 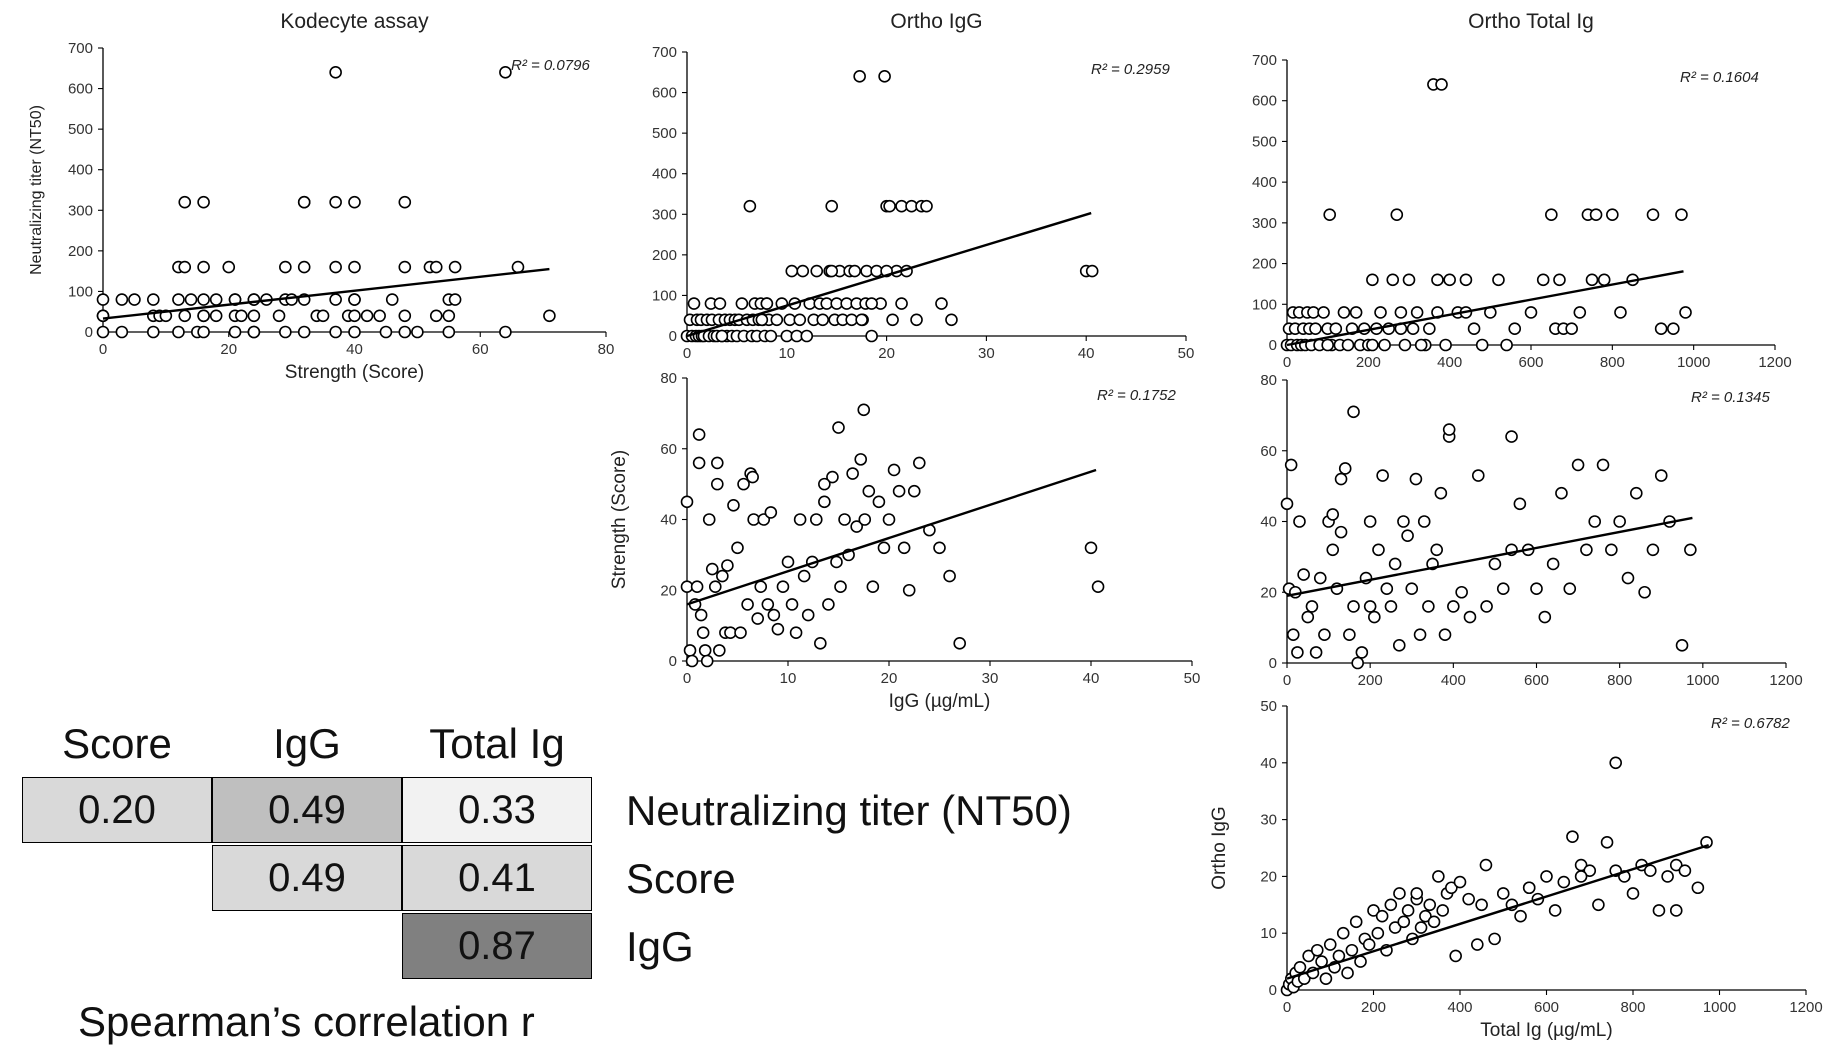 I want to click on x-tick-label: 40, so click(x=1091, y=678).